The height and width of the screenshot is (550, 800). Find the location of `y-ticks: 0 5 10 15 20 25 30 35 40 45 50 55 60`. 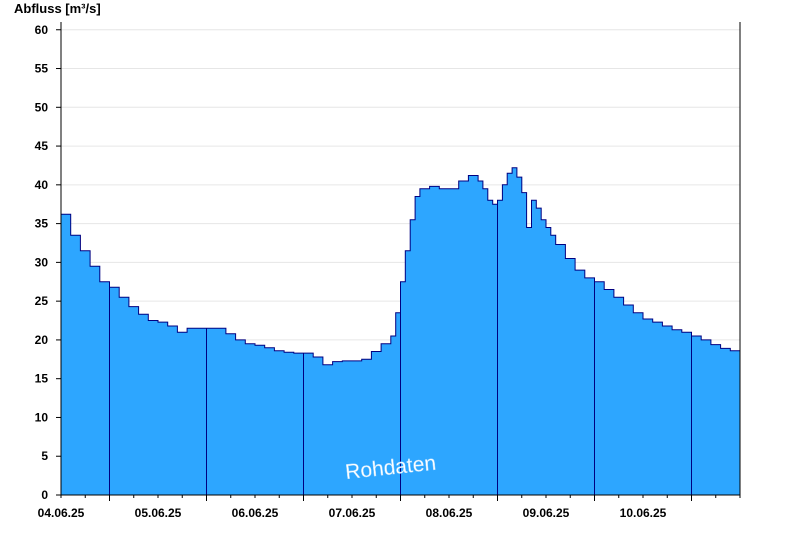

y-ticks: 0 5 10 15 20 25 30 35 40 45 50 55 60 is located at coordinates (48, 262).